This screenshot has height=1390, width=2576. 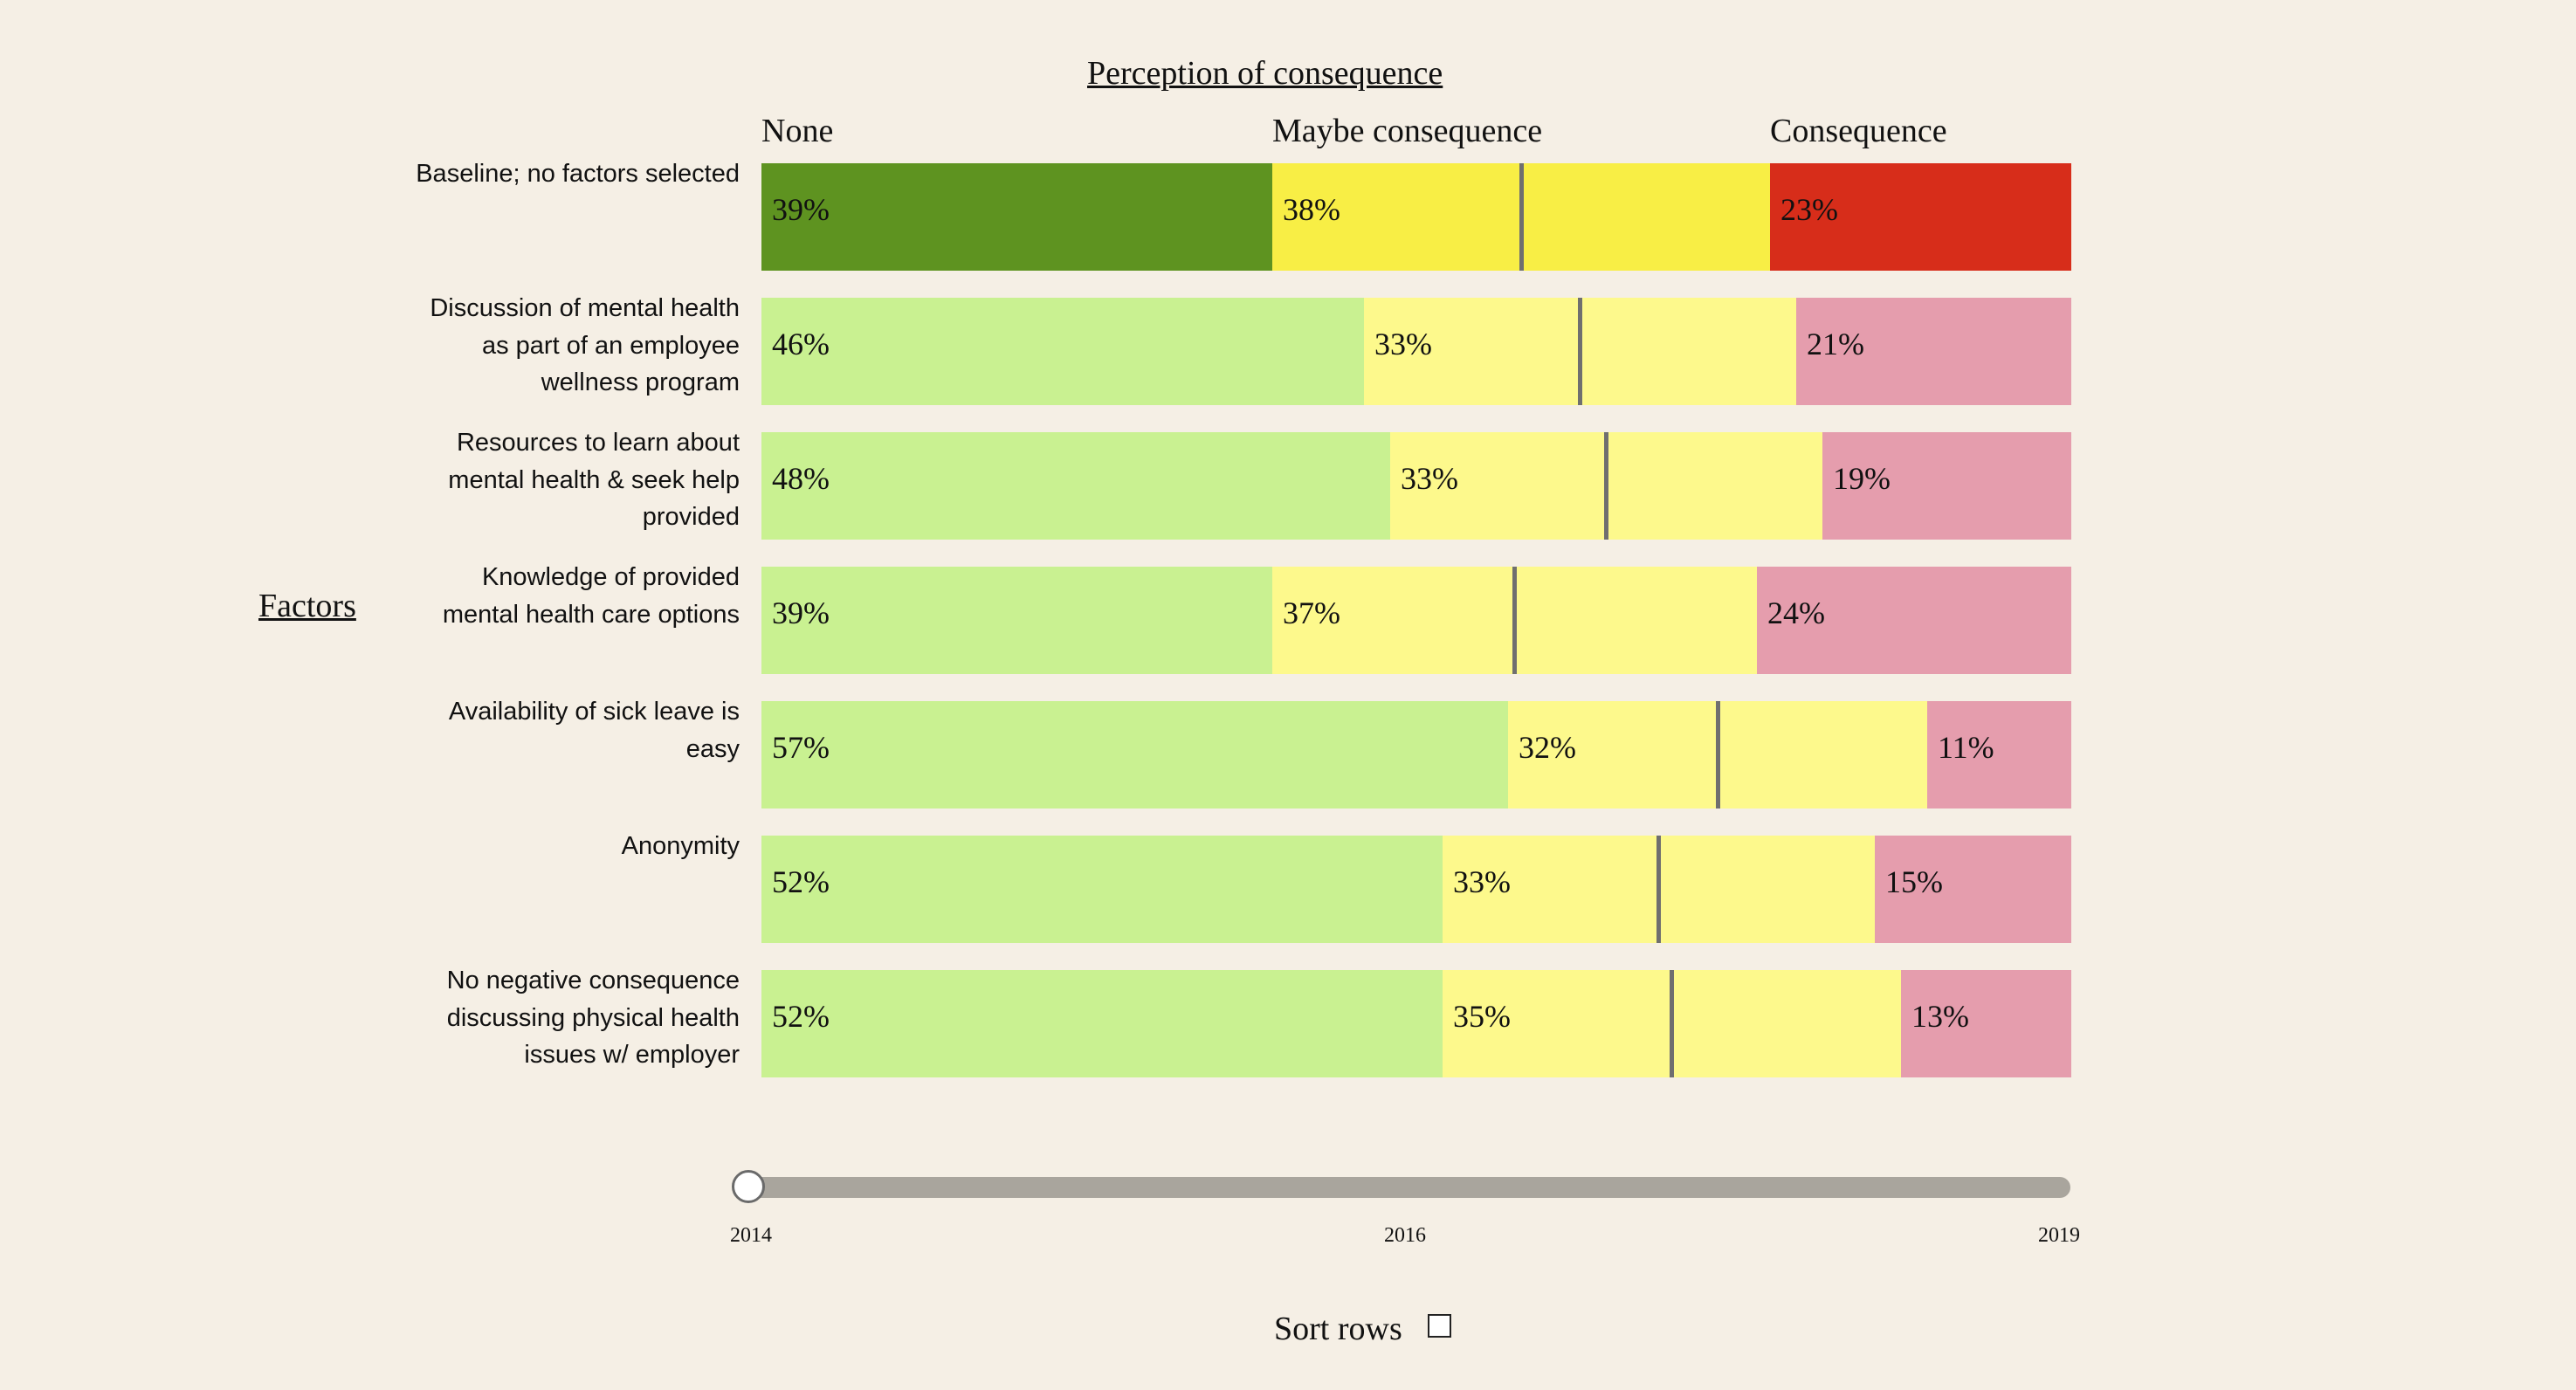 What do you see at coordinates (1862, 478) in the screenshot?
I see `bar-value-label: 19%` at bounding box center [1862, 478].